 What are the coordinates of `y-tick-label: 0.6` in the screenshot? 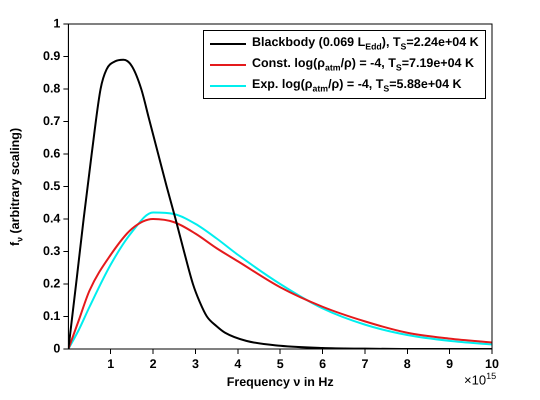 It's located at (51, 153).